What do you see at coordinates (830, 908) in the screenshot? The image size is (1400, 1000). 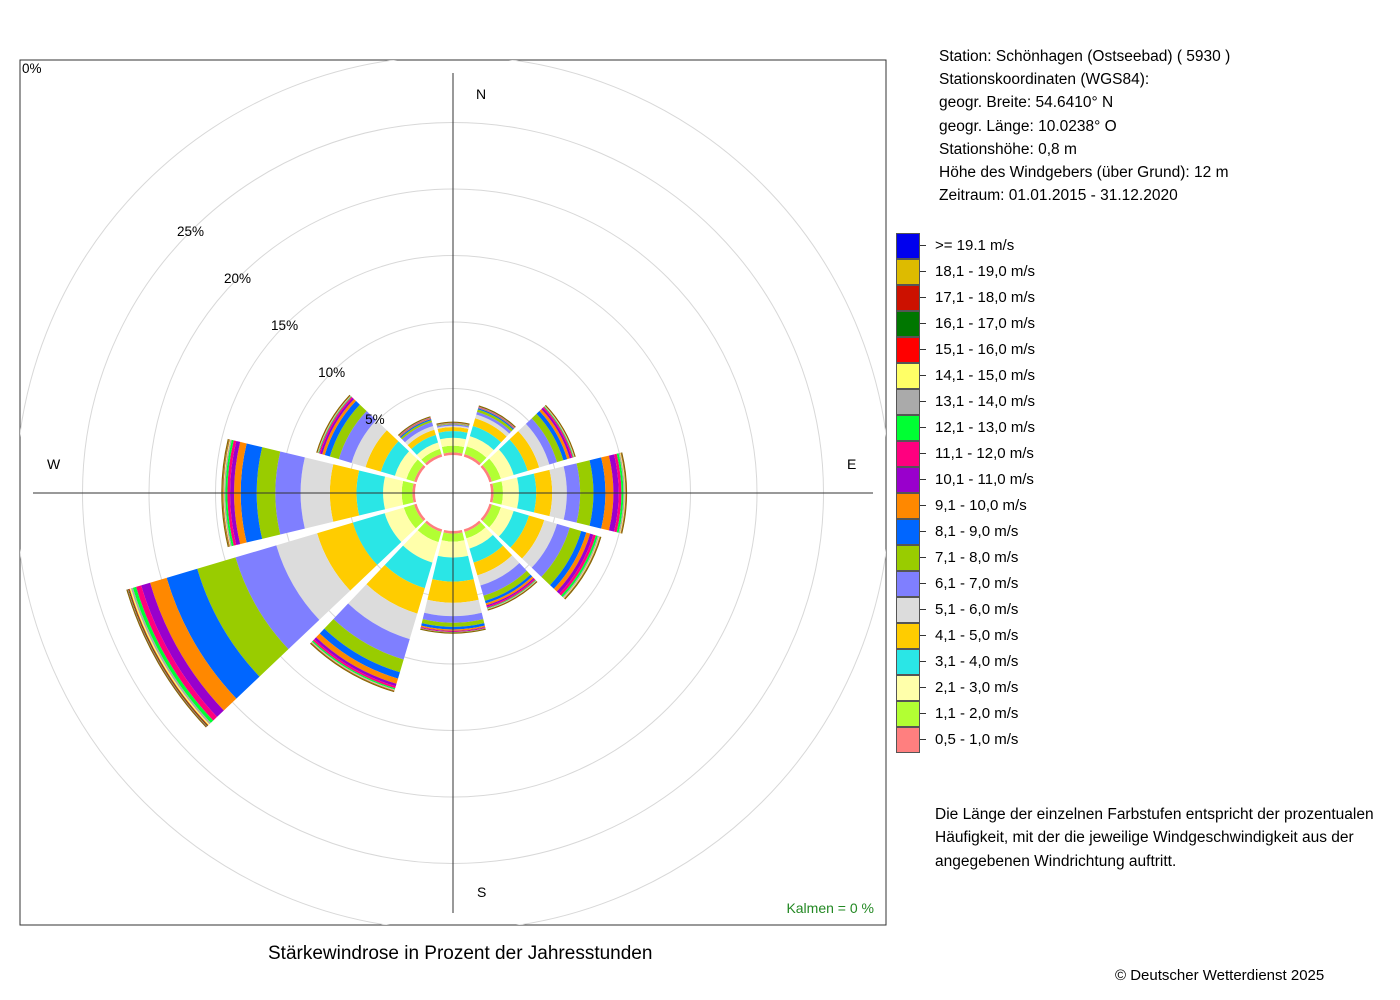 I see `calm-label: Kalmen = 0 %` at bounding box center [830, 908].